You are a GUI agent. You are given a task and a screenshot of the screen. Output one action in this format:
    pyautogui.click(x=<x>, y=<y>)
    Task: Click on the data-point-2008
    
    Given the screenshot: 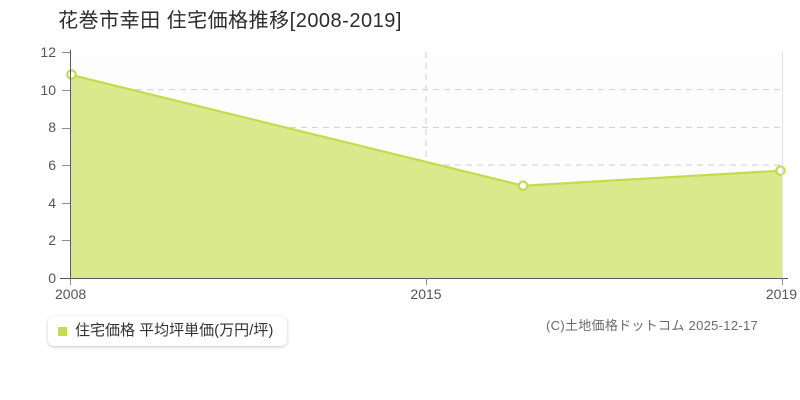 What is the action you would take?
    pyautogui.click(x=71, y=74)
    